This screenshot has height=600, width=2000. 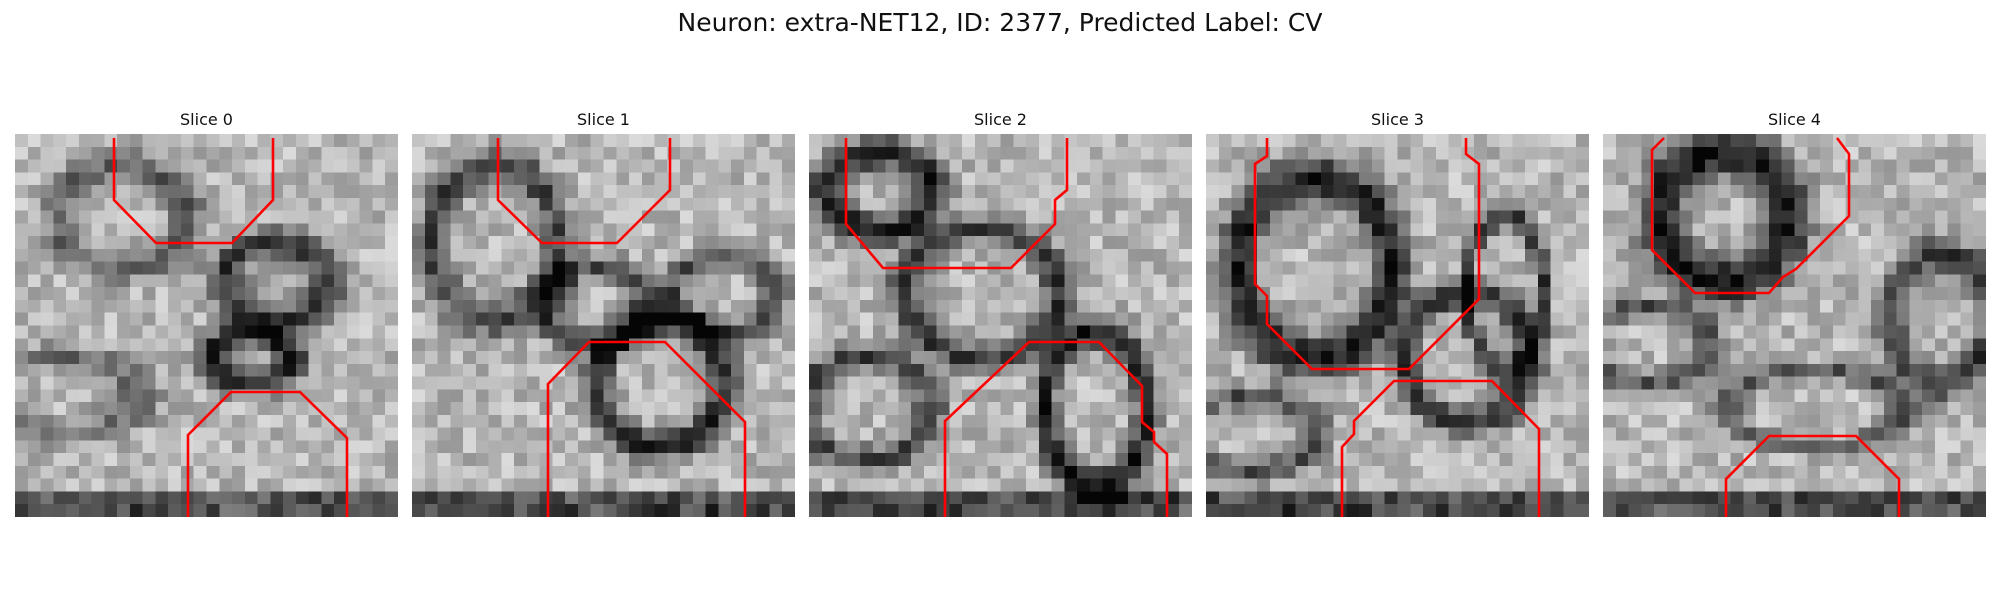 I want to click on slice-panel-2: Slice 2, so click(x=1000, y=312).